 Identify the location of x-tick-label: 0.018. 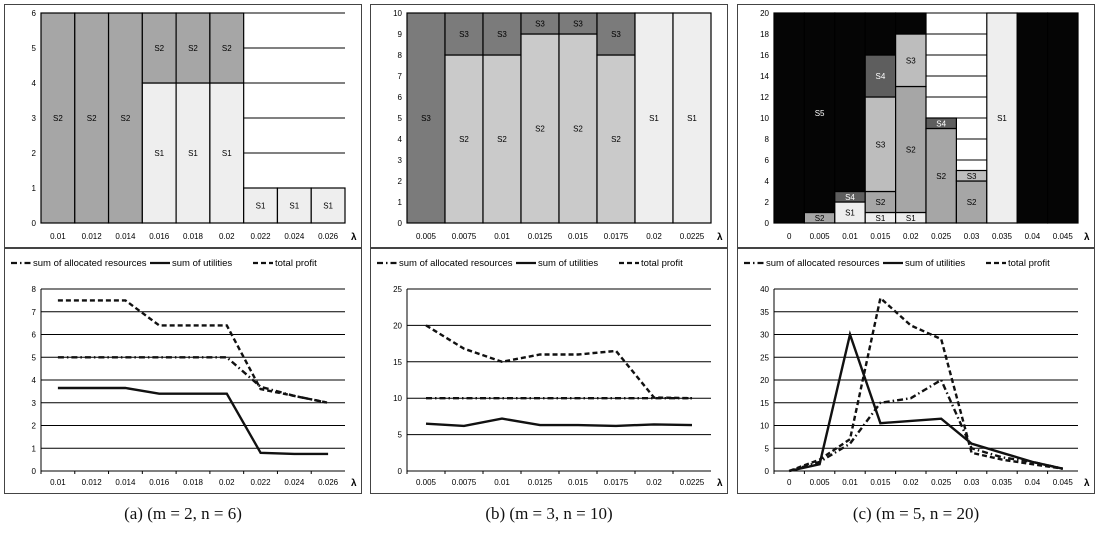
(193, 236).